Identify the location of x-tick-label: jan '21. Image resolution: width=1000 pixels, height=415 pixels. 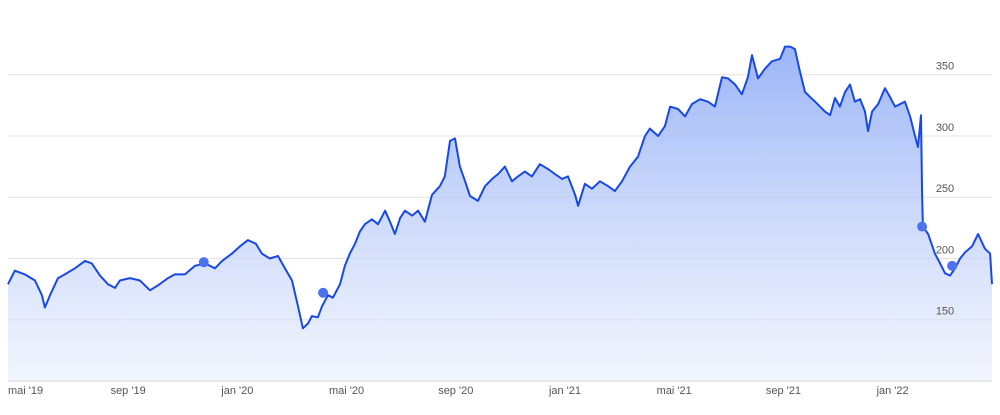
(564, 391).